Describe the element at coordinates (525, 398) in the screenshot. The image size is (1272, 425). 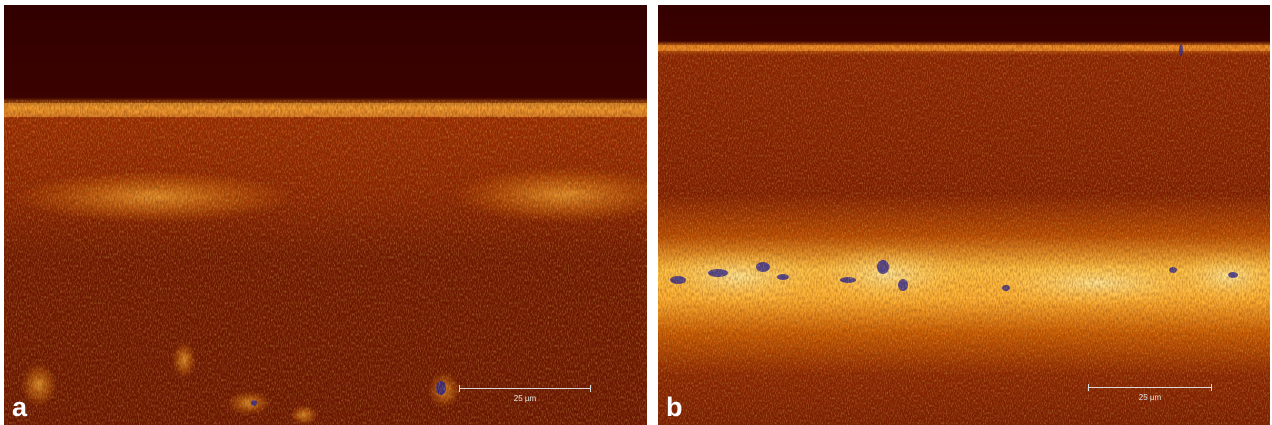
I see `panel-a-scale-label: 25 µm` at that location.